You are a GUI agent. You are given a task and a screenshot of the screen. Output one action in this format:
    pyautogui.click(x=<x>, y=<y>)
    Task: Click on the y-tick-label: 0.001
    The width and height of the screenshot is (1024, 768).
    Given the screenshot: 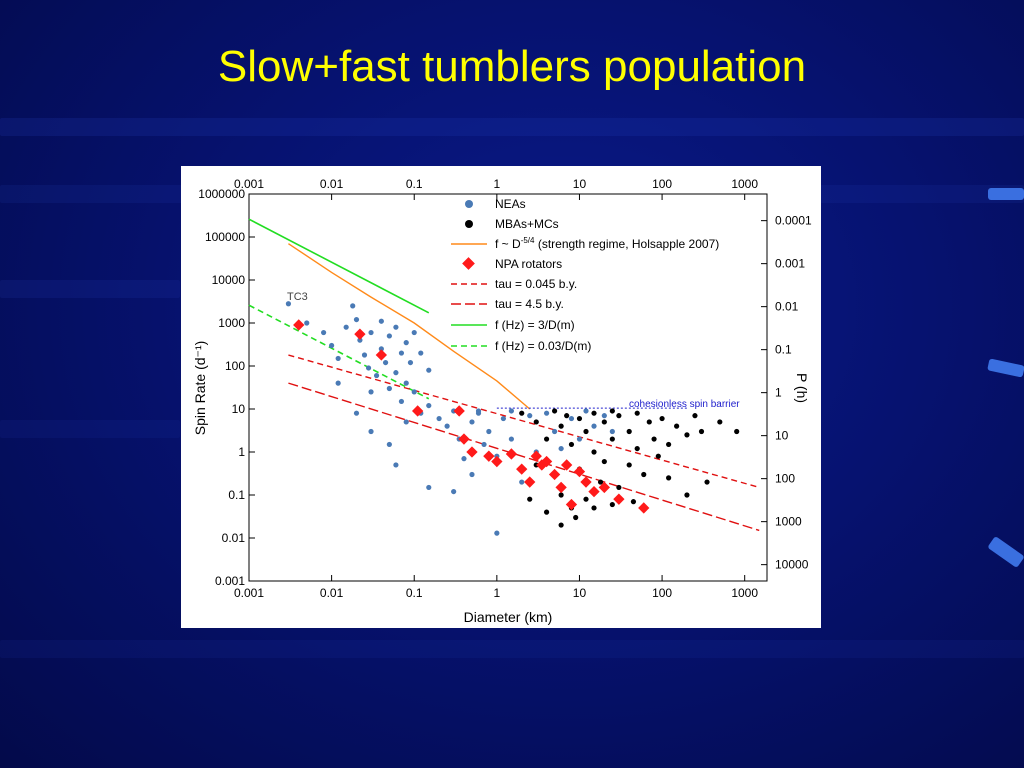 What is the action you would take?
    pyautogui.click(x=230, y=581)
    